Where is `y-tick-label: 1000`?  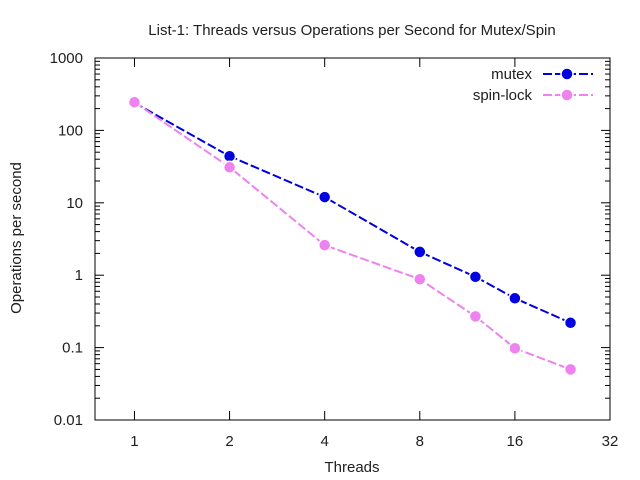
y-tick-label: 1000 is located at coordinates (66, 58).